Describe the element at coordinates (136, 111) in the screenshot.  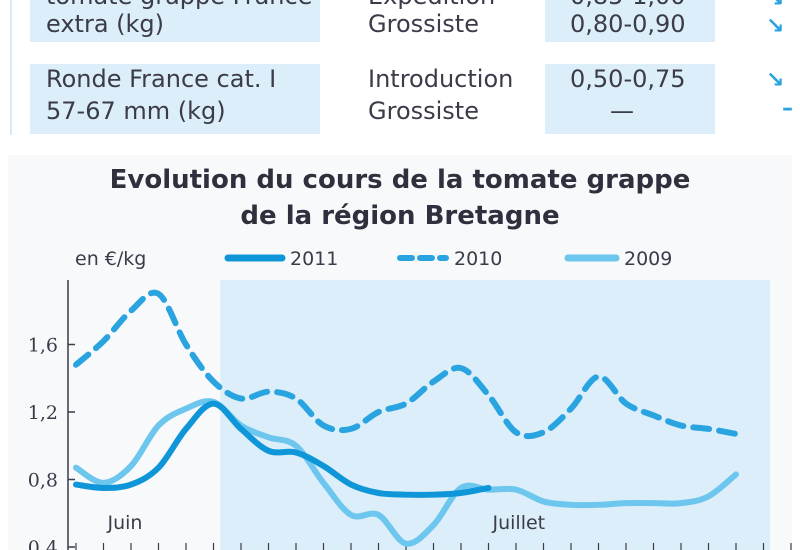
I see `product-line-2: 57-67 mm (kg)` at that location.